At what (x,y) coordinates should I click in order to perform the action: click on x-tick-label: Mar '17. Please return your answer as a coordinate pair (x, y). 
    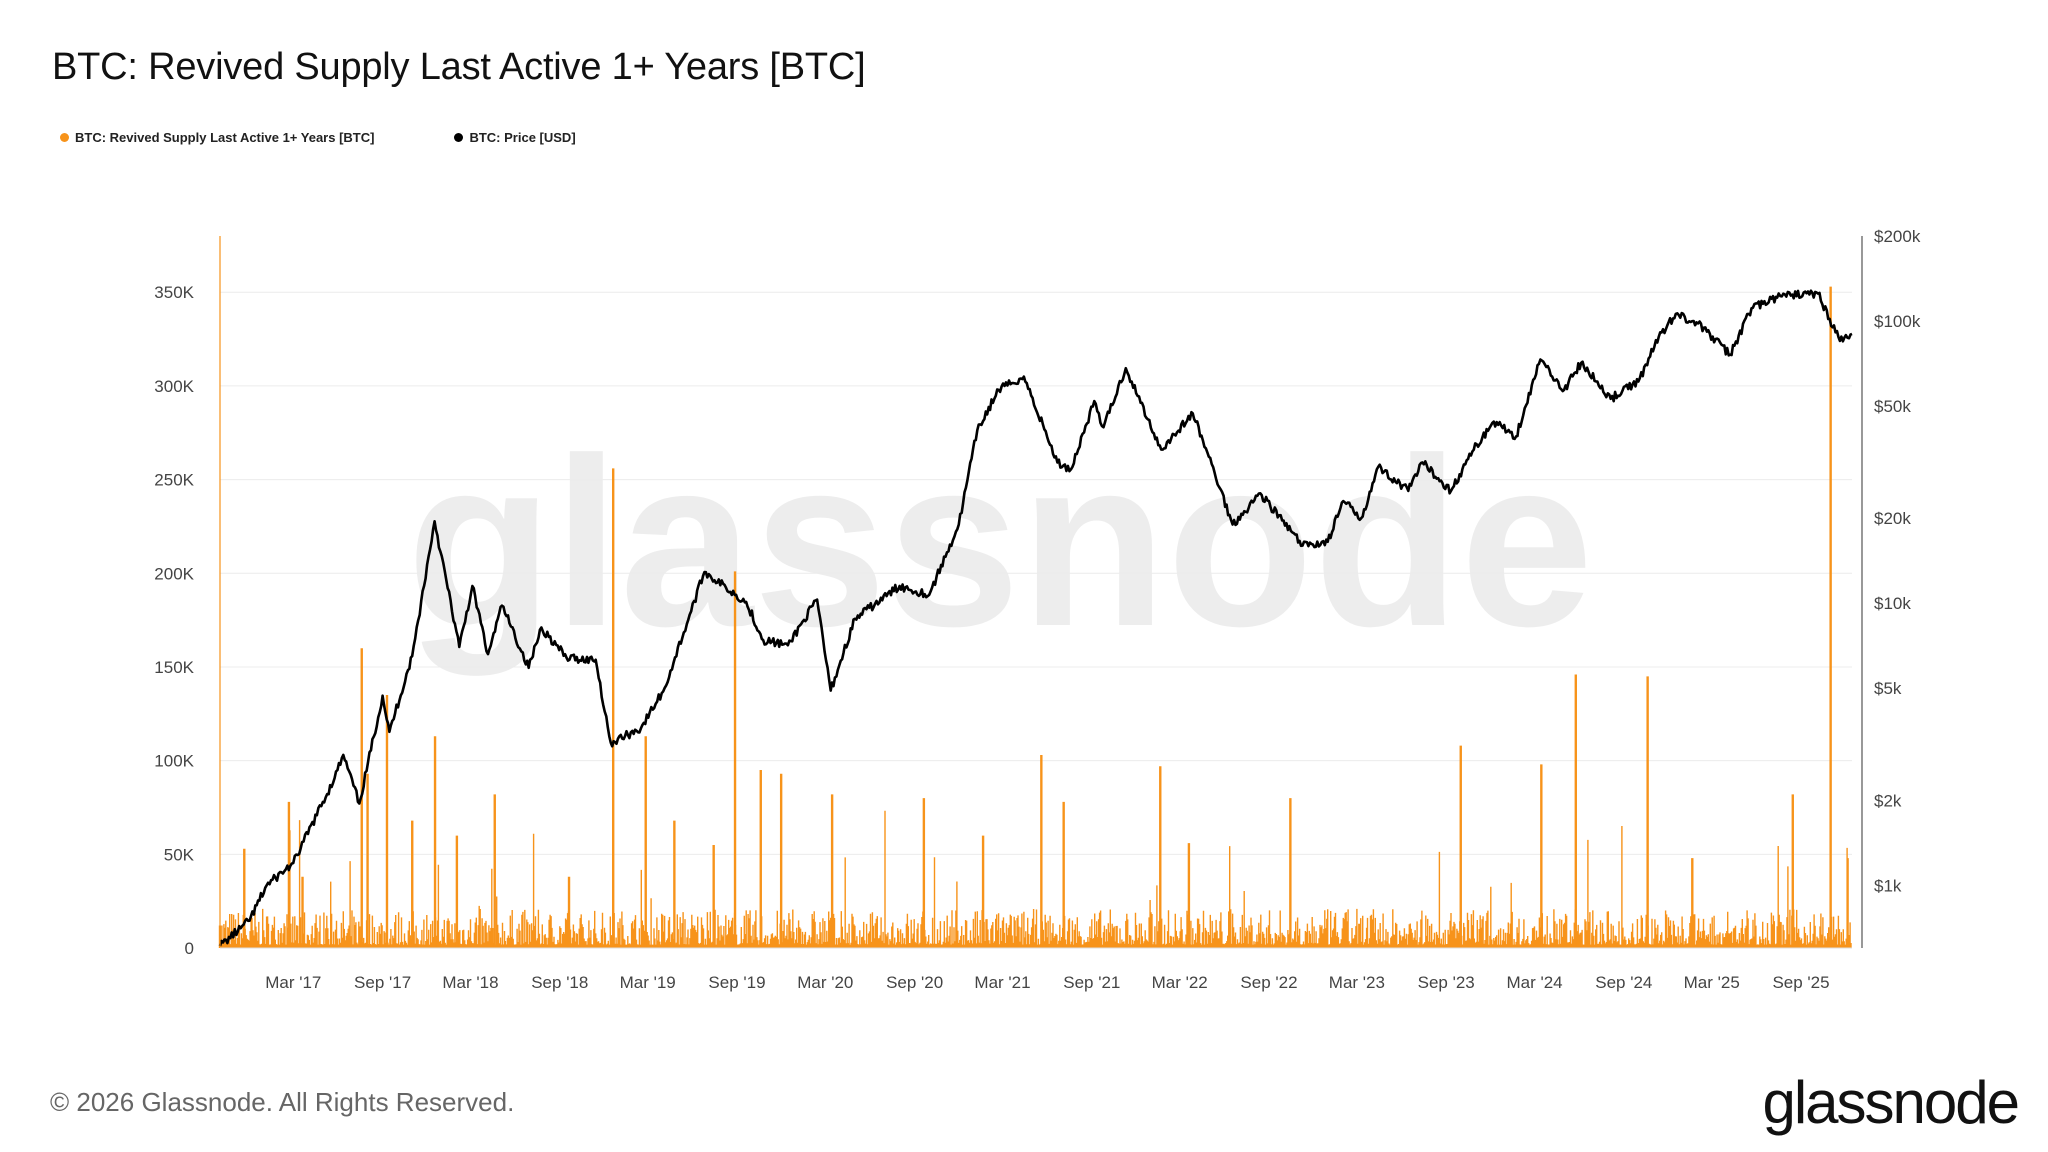
    Looking at the image, I should click on (293, 982).